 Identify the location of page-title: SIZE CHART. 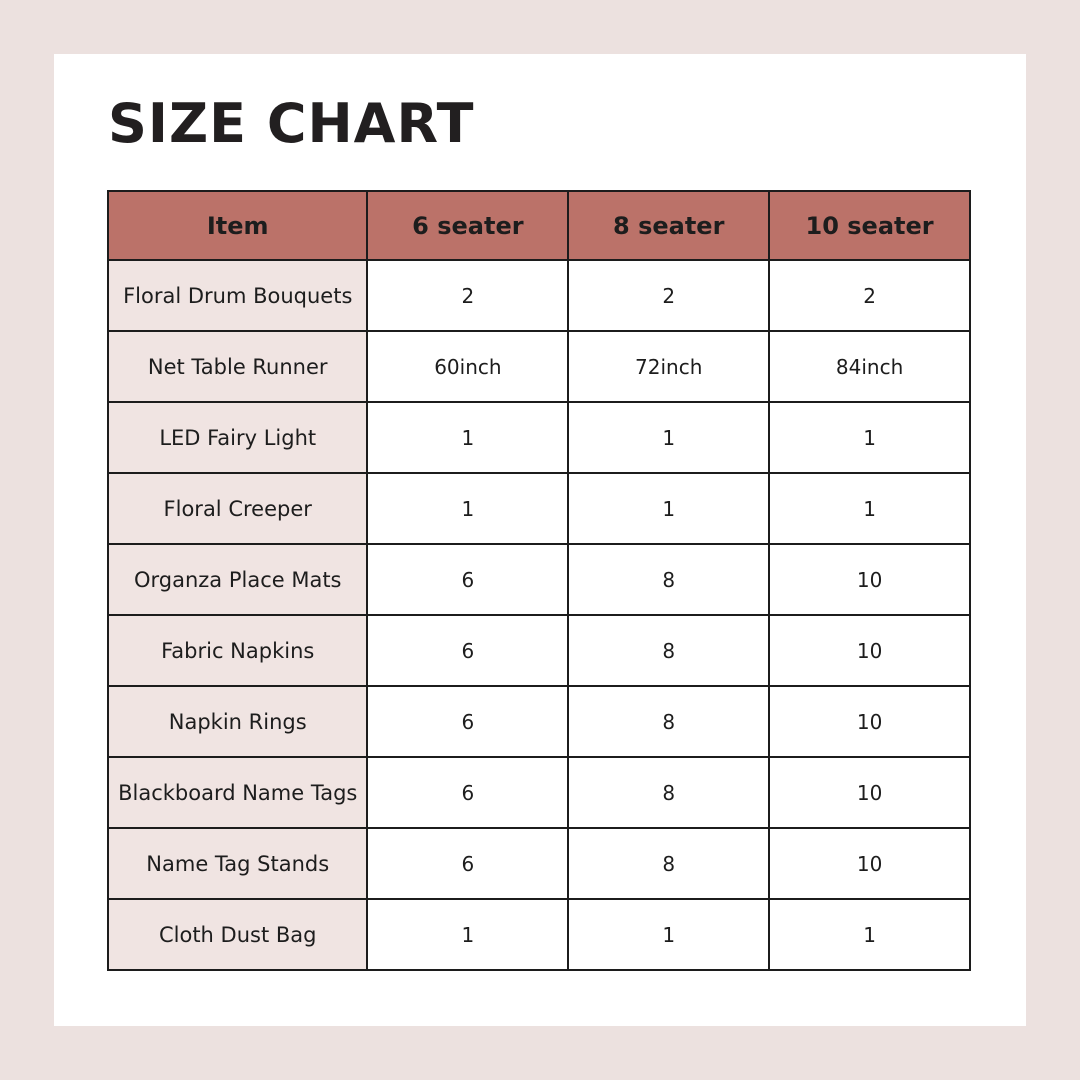
(291, 123).